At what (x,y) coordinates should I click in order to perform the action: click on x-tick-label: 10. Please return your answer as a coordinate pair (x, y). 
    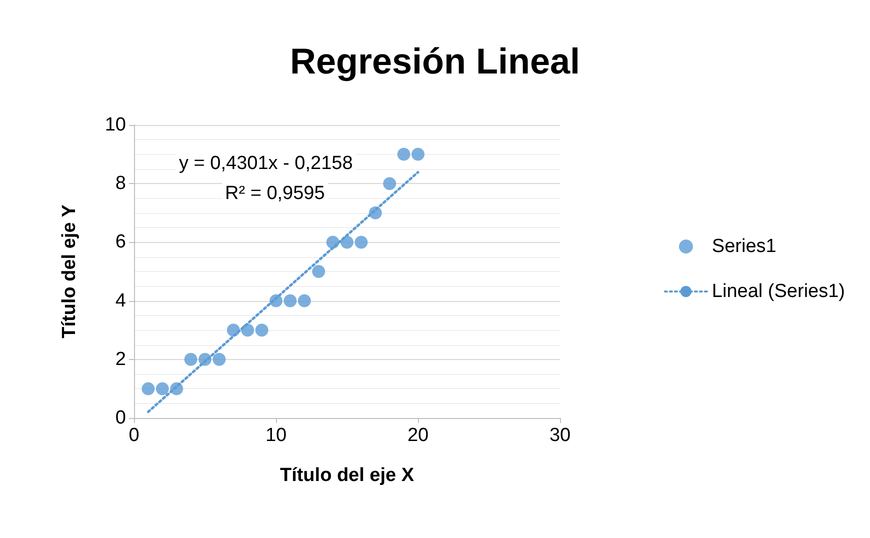
    Looking at the image, I should click on (276, 435).